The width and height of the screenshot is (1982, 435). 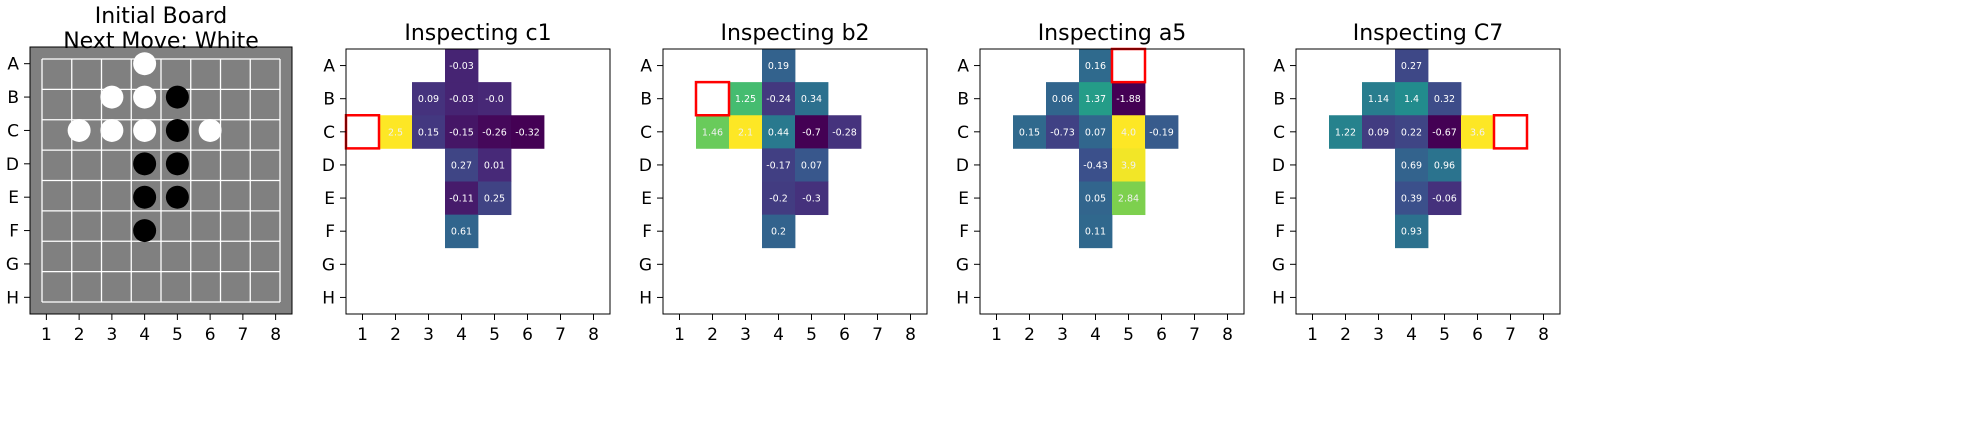 What do you see at coordinates (461, 66) in the screenshot?
I see `cell-value-label: -0.03` at bounding box center [461, 66].